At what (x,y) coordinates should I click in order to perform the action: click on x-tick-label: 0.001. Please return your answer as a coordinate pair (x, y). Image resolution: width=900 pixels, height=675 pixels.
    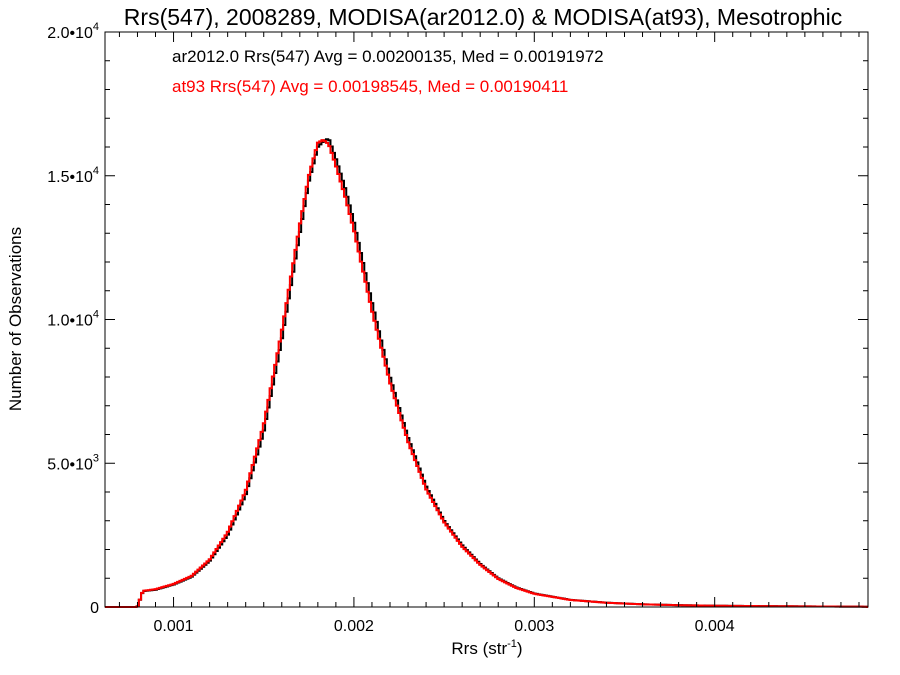
    Looking at the image, I should click on (174, 626).